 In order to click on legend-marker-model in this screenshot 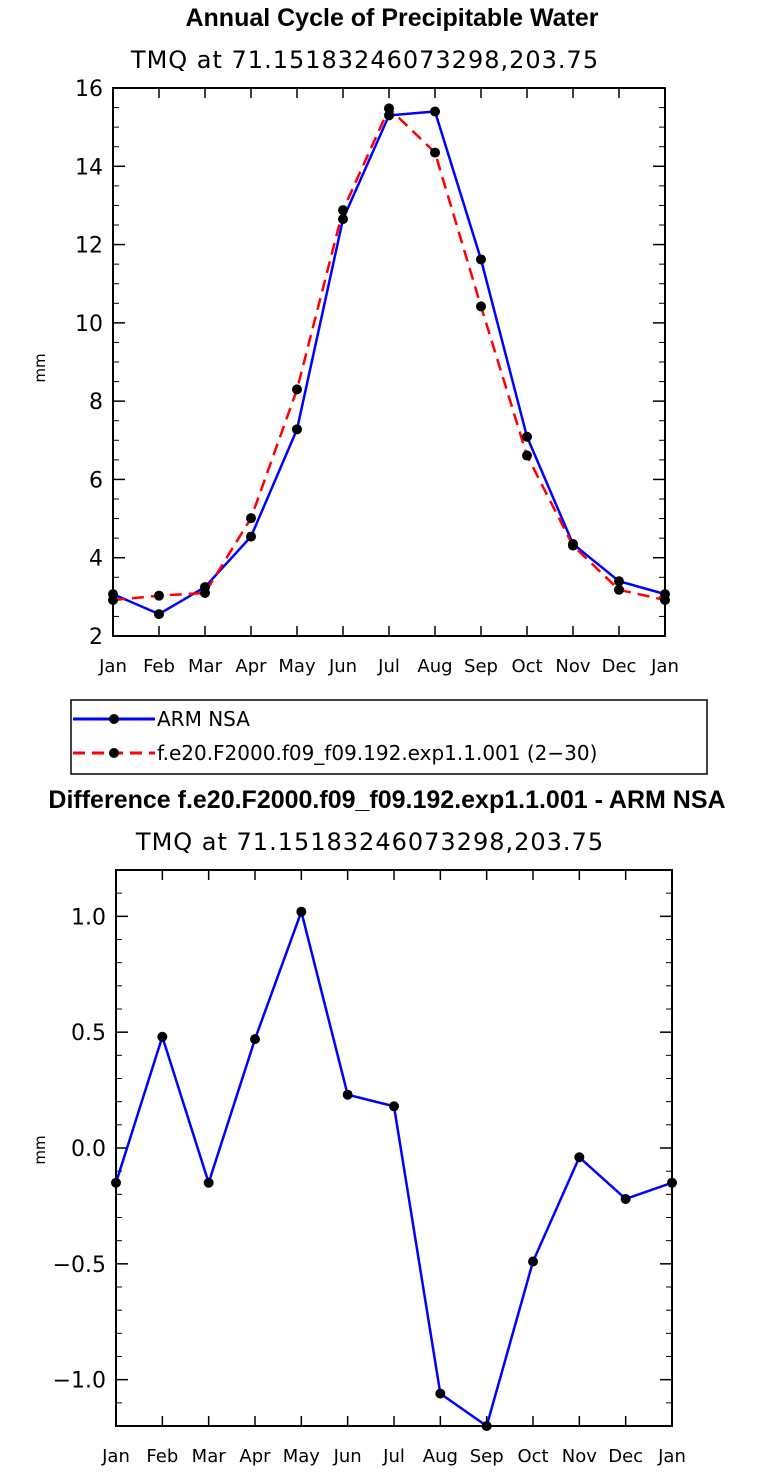, I will do `click(114, 753)`.